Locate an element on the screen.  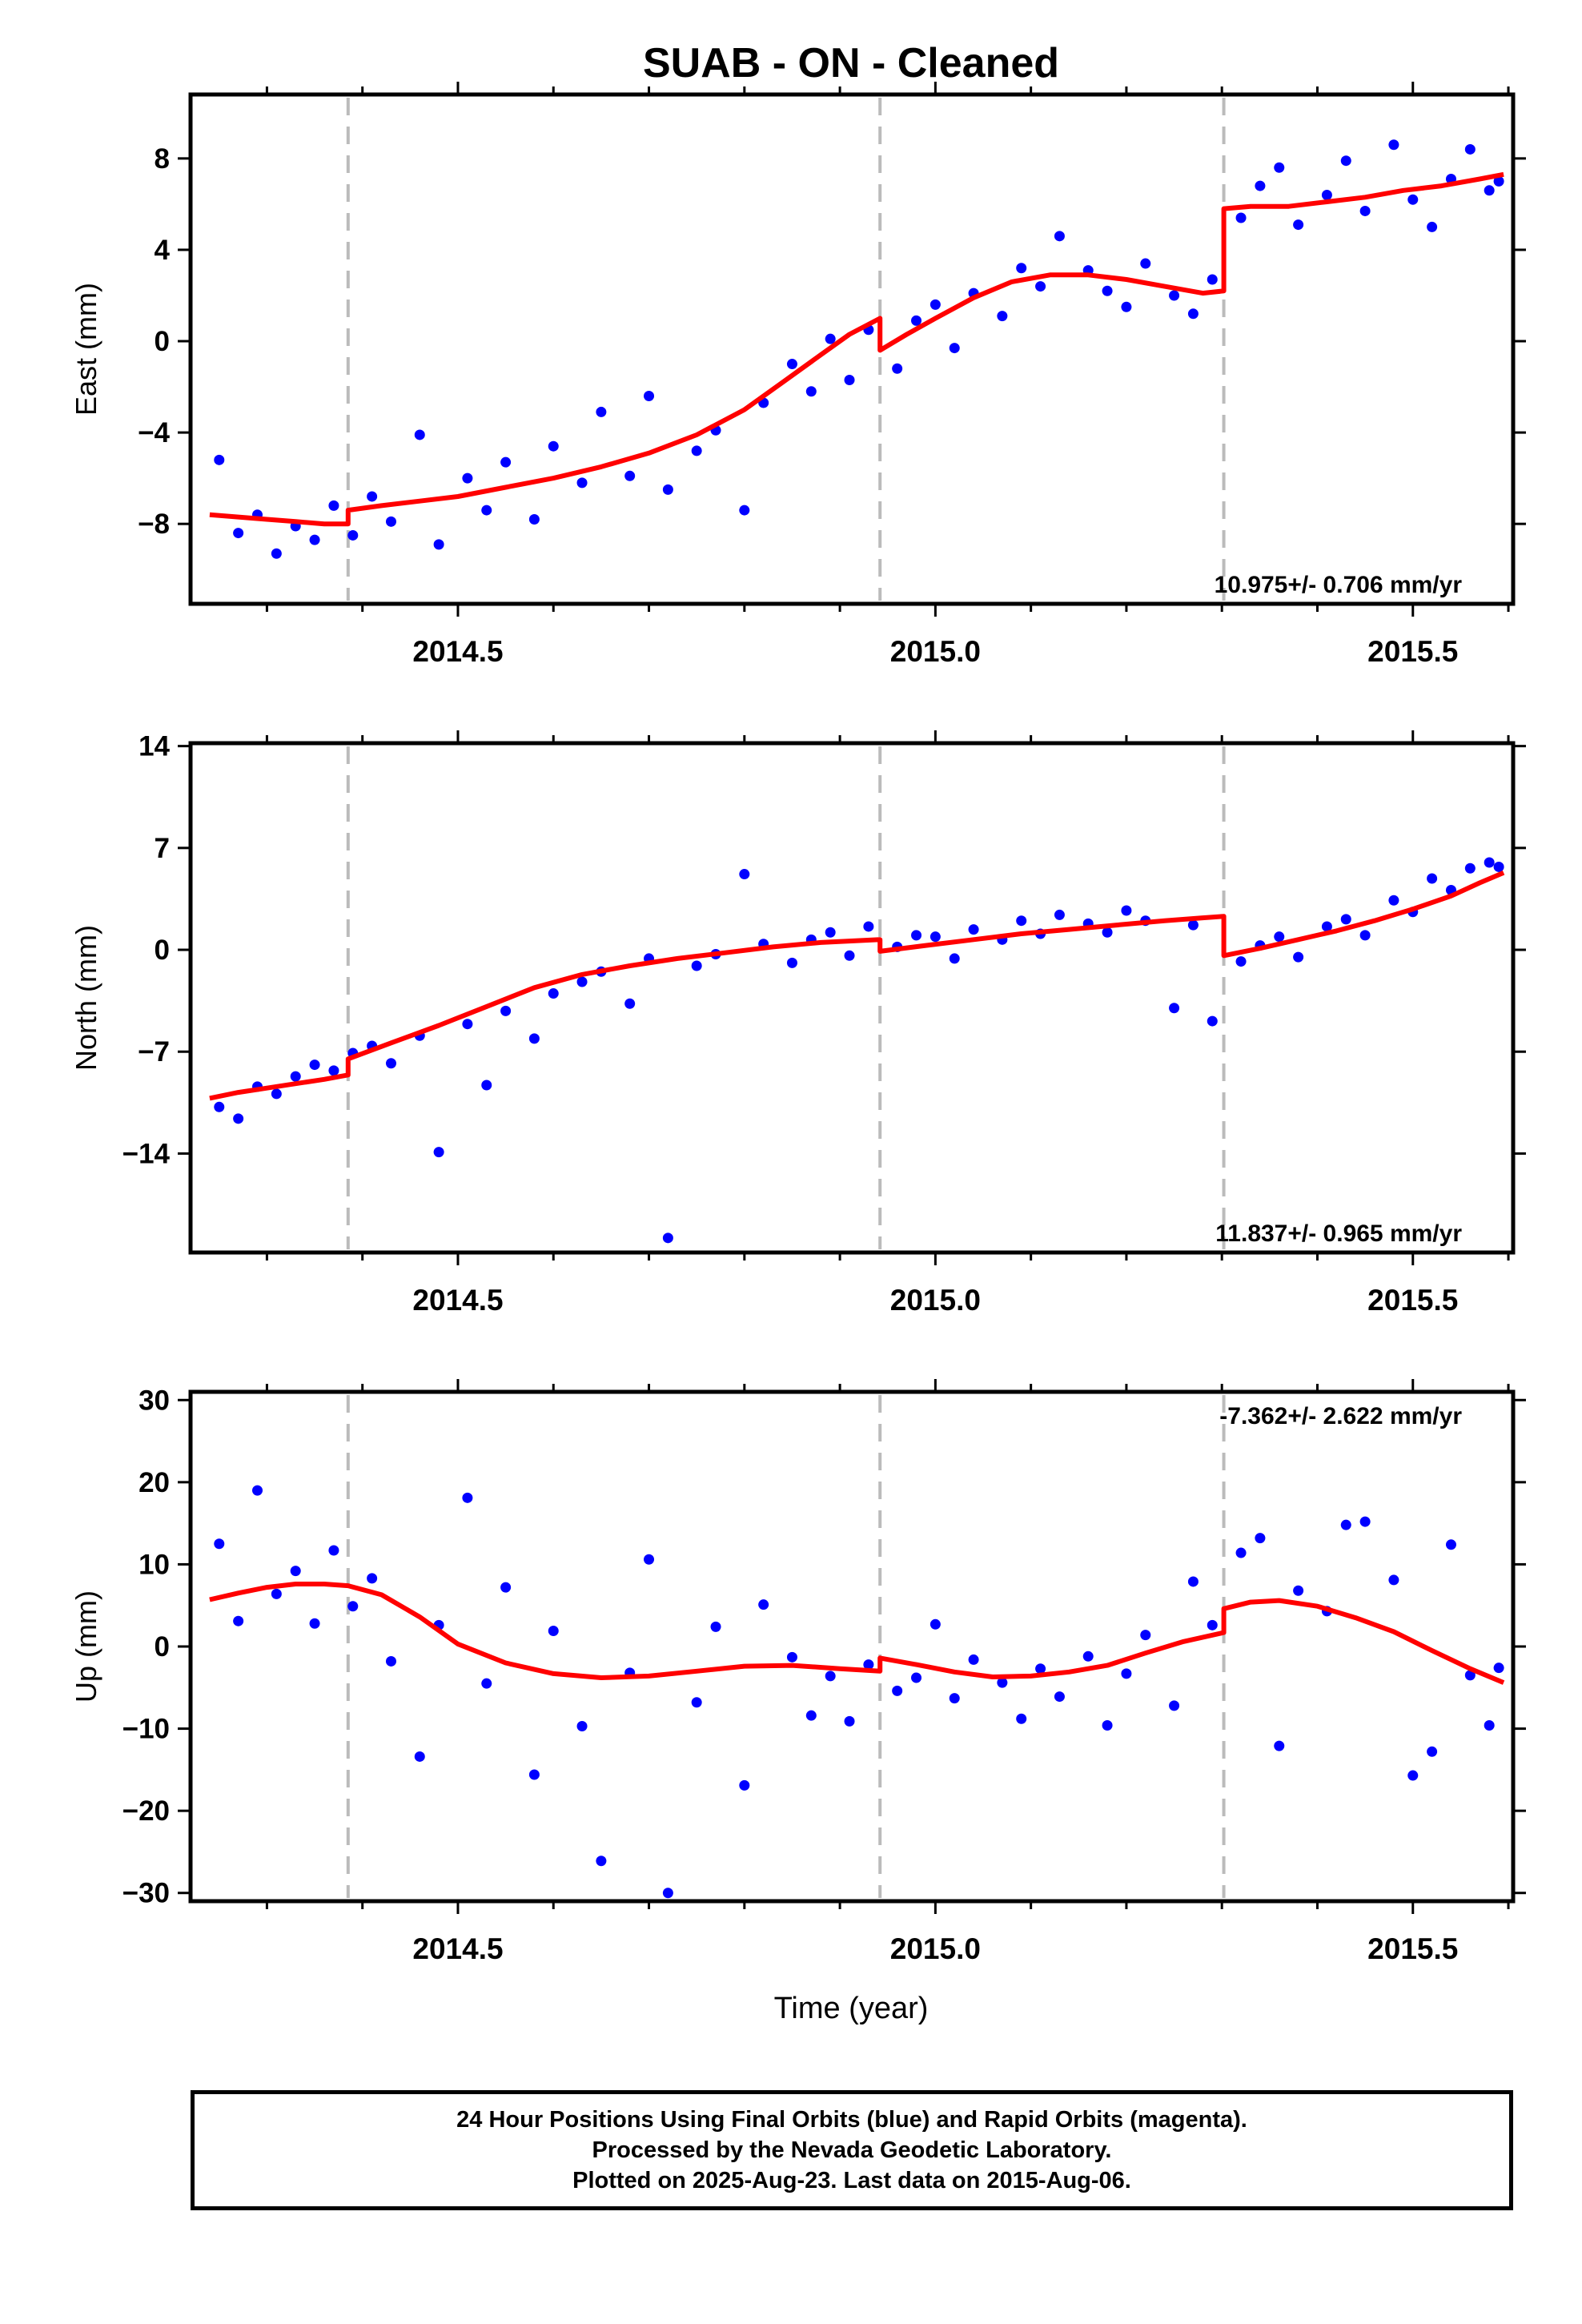
data-layer is located at coordinates (856, 349).